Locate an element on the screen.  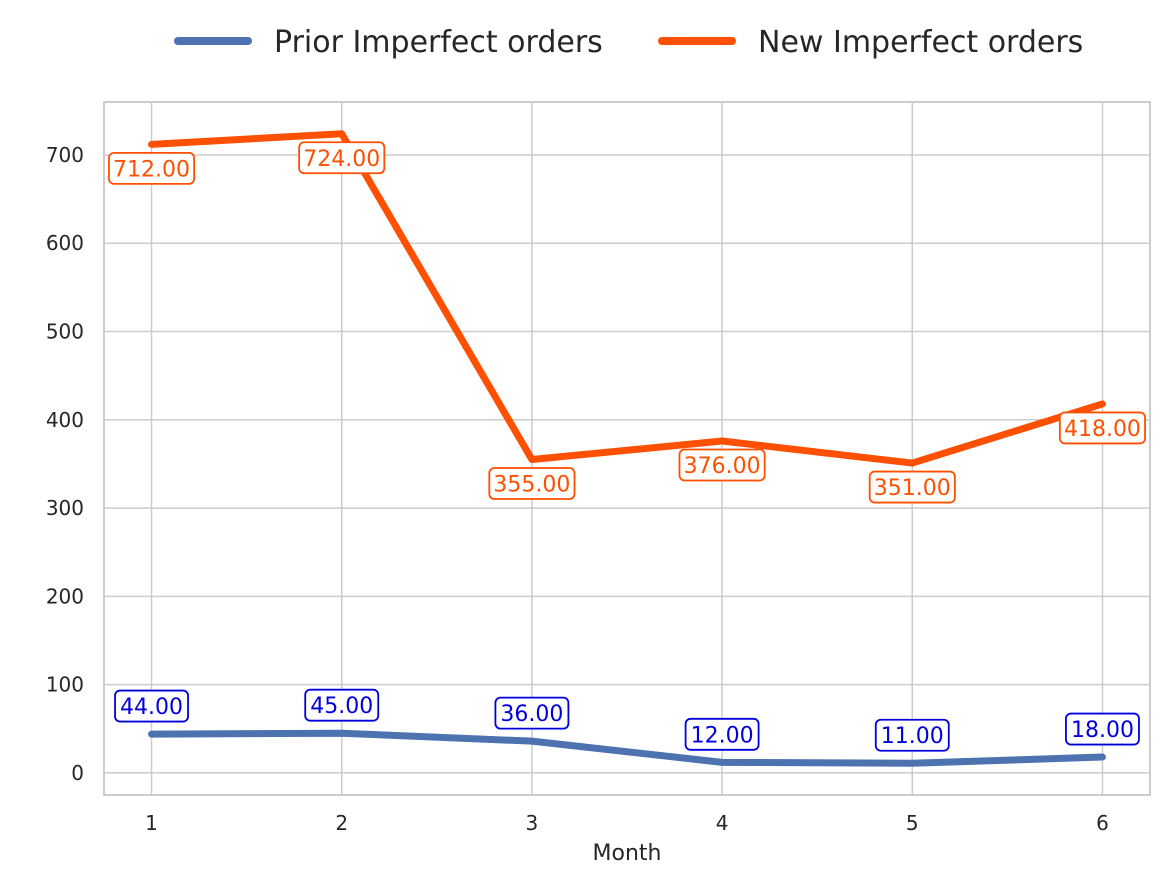
data-label-text: 351.00 is located at coordinates (912, 488).